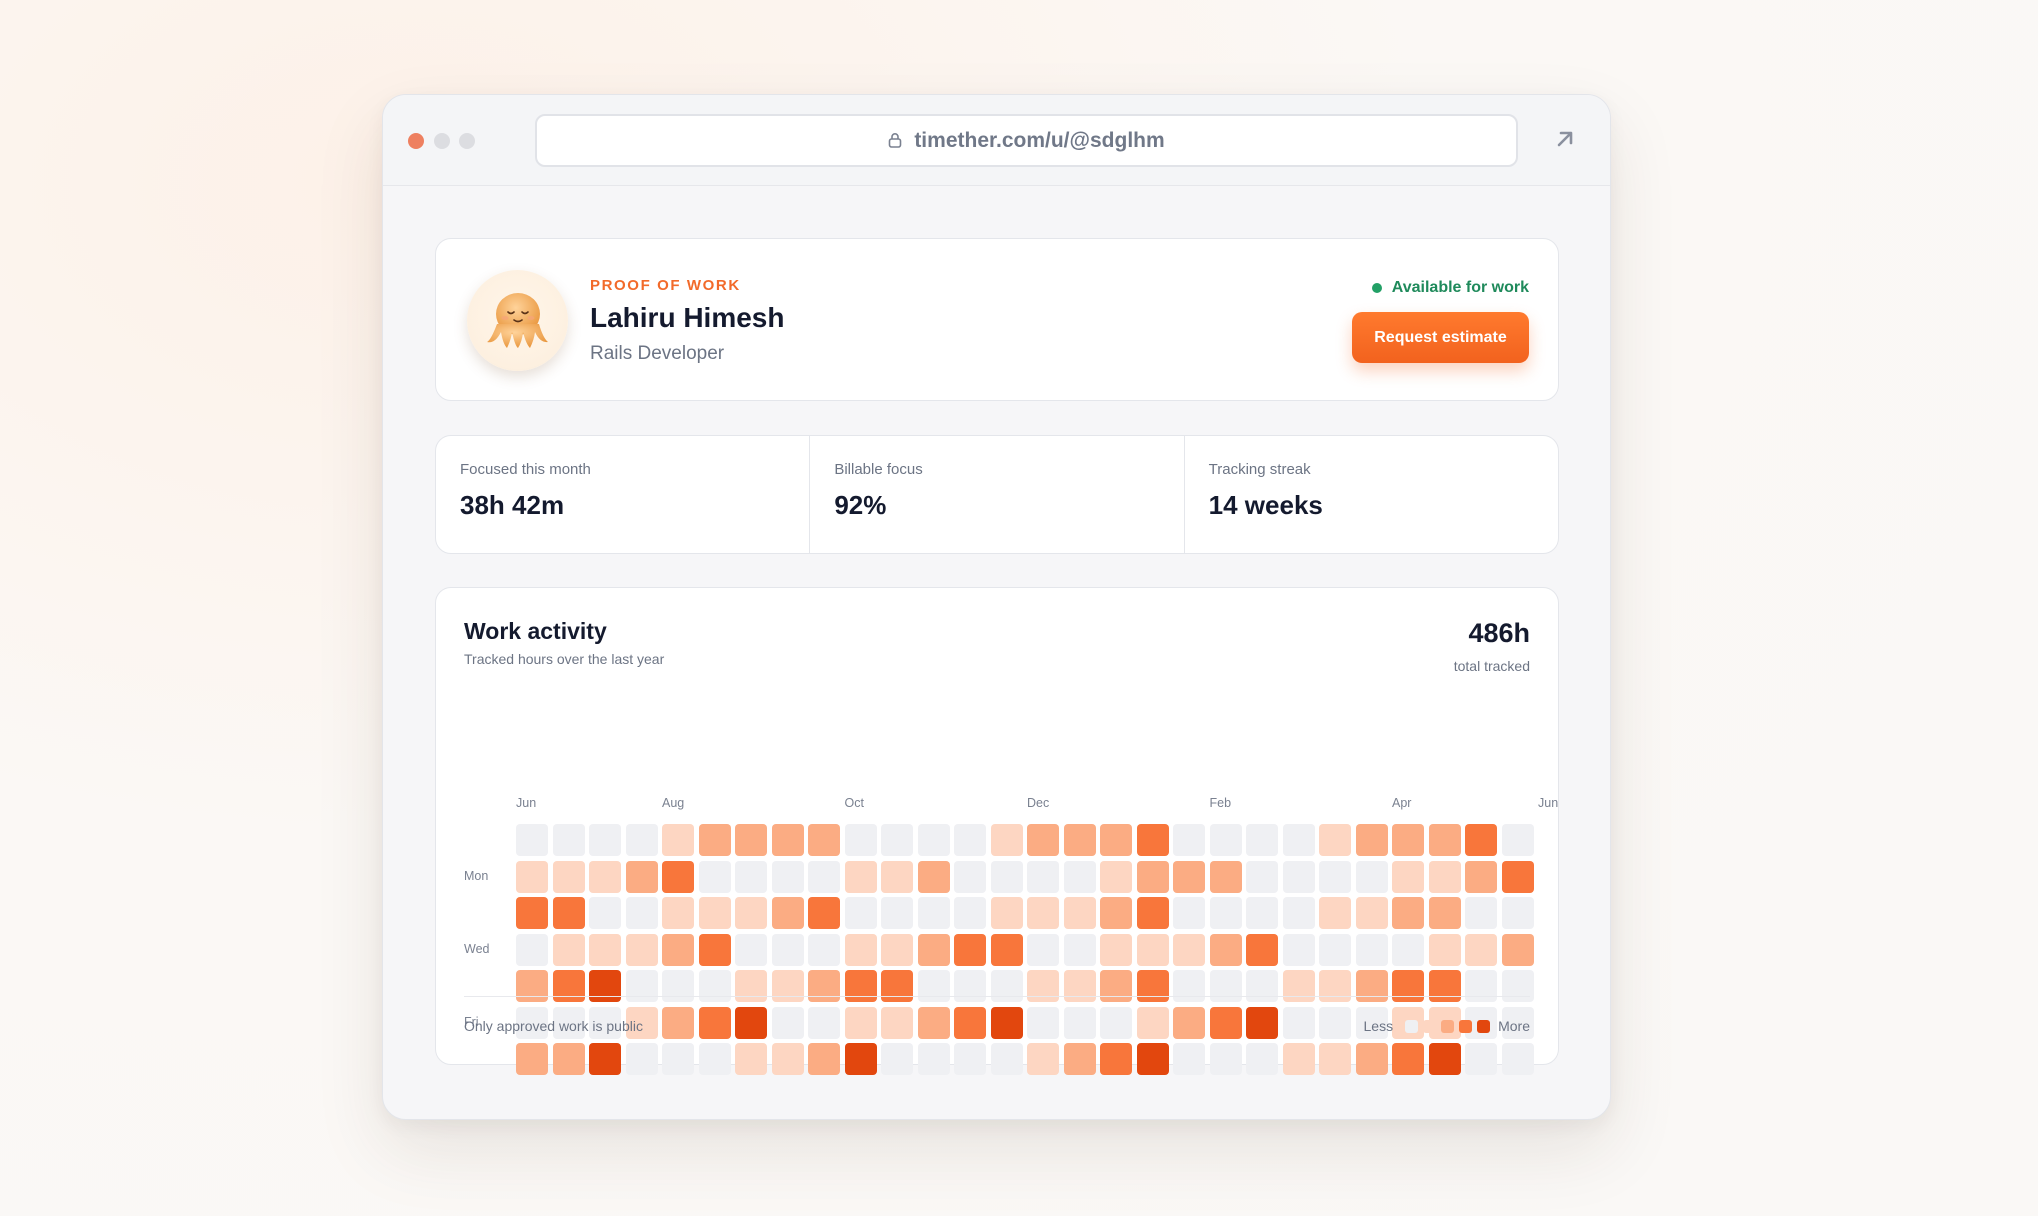 Image resolution: width=2038 pixels, height=1216 pixels. Describe the element at coordinates (1440, 337) in the screenshot. I see `request-estimate-button: Request estimate` at that location.